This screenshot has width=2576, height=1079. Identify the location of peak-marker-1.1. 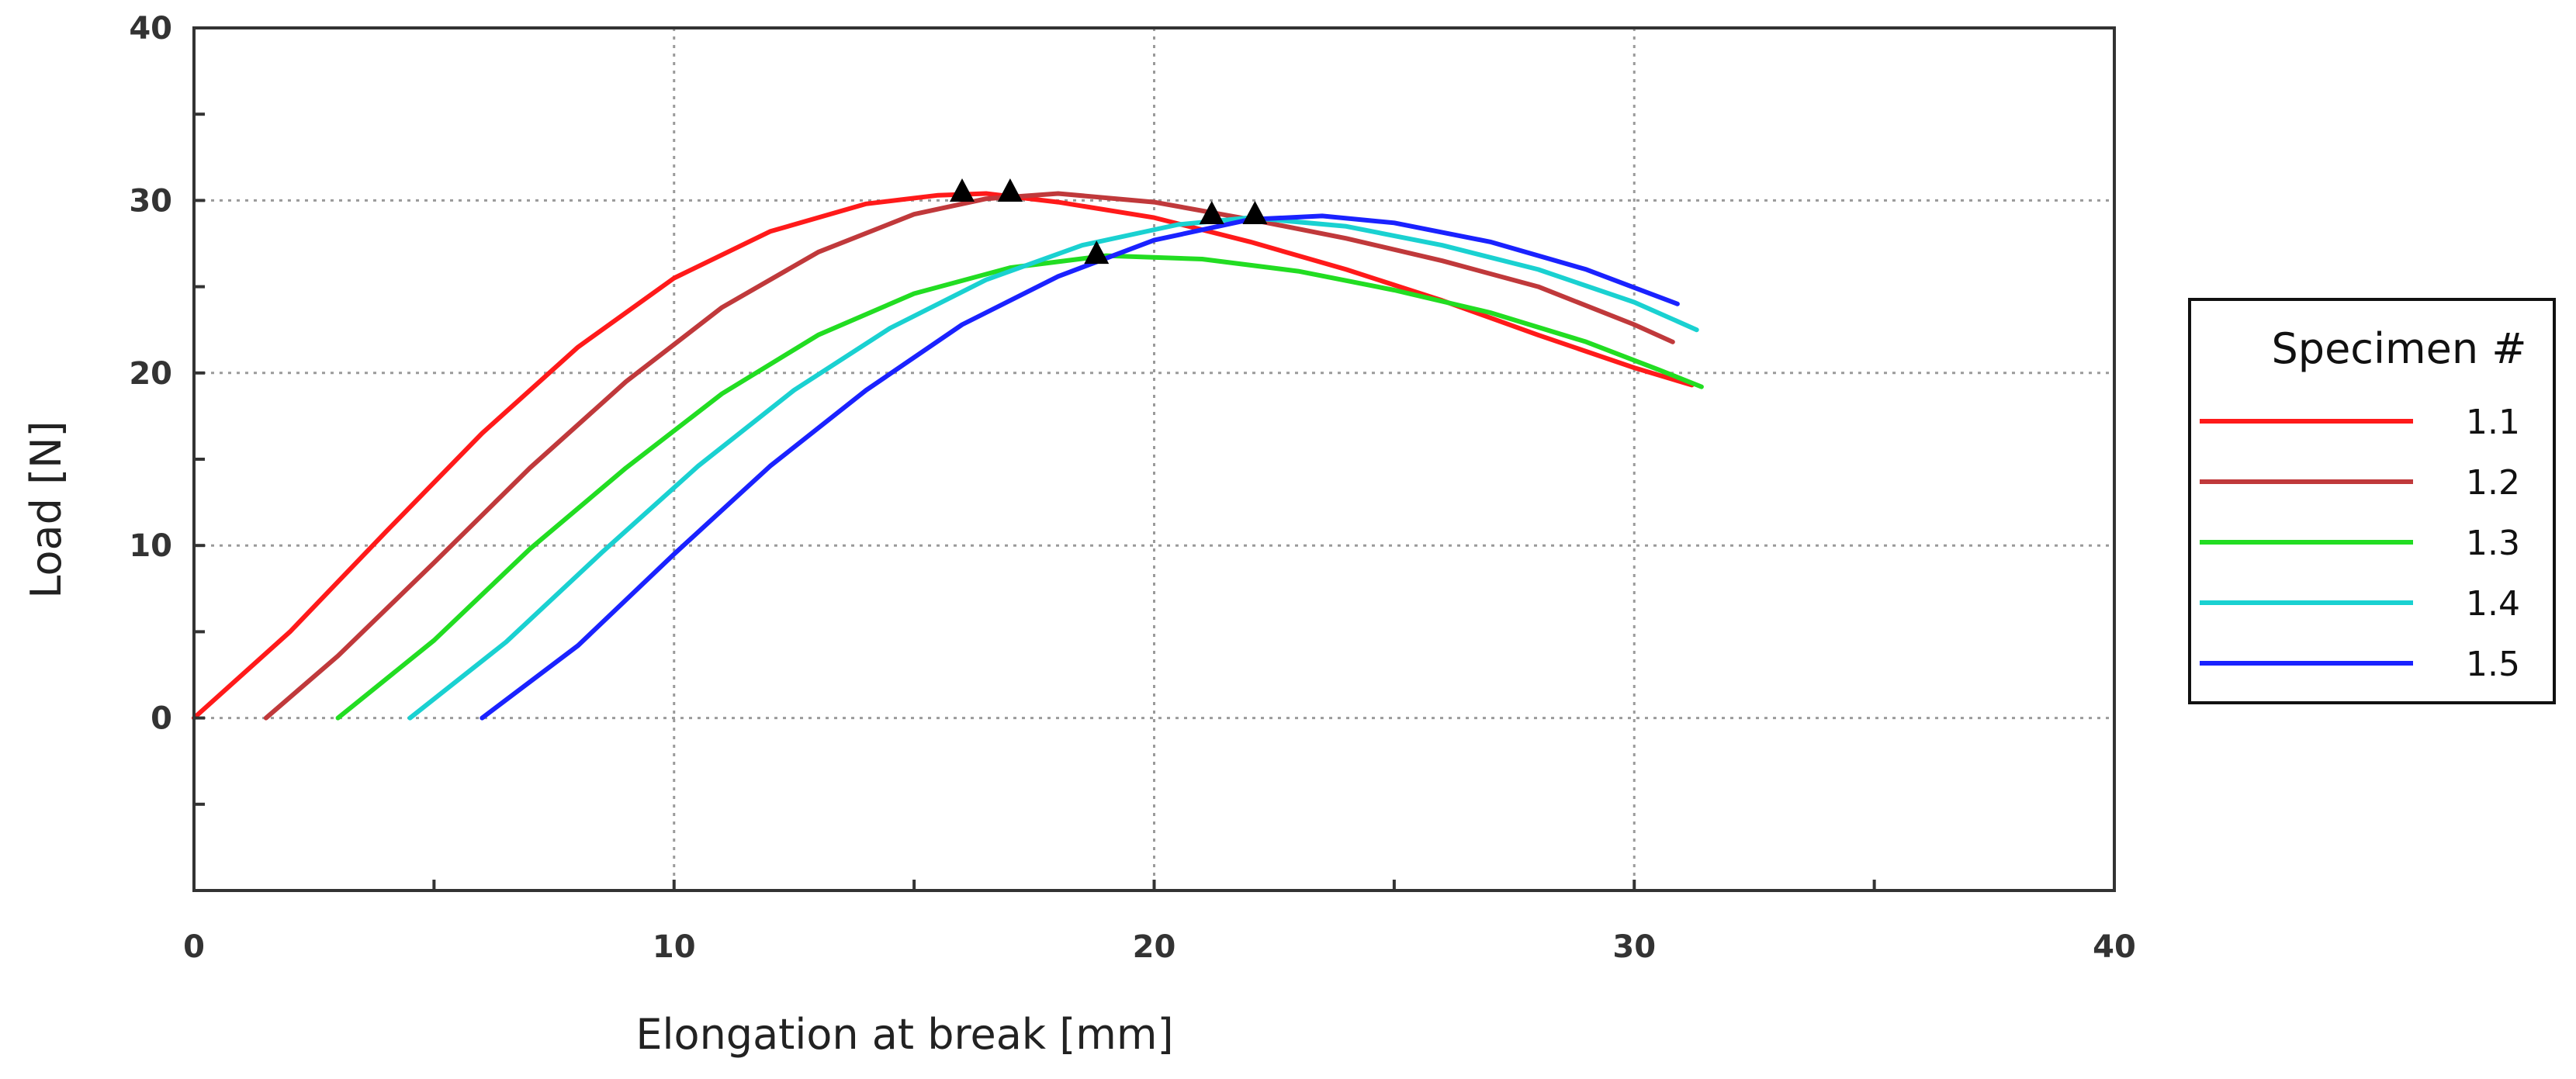
(963, 190).